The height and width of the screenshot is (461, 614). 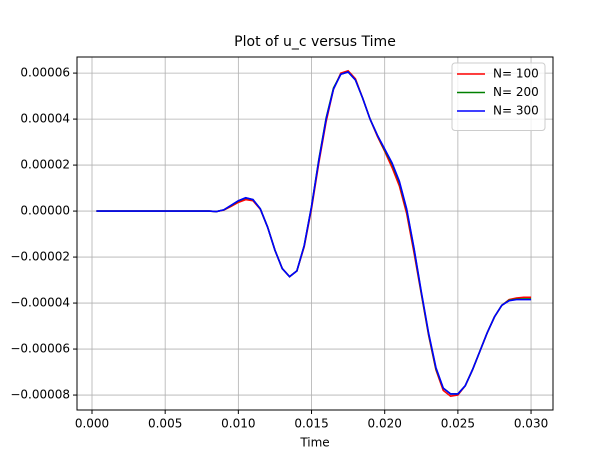 What do you see at coordinates (385, 424) in the screenshot?
I see `x-tick-label: 0.020` at bounding box center [385, 424].